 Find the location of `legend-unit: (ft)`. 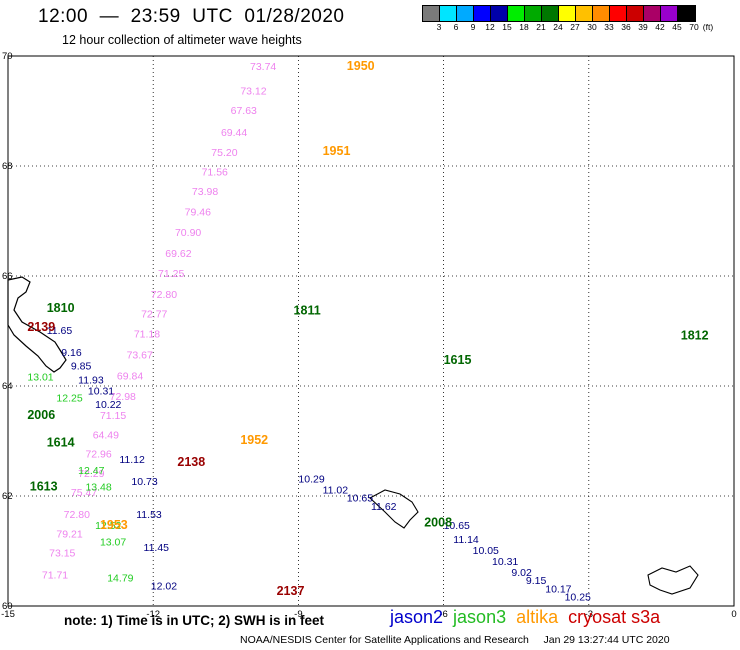

legend-unit: (ft) is located at coordinates (708, 27).